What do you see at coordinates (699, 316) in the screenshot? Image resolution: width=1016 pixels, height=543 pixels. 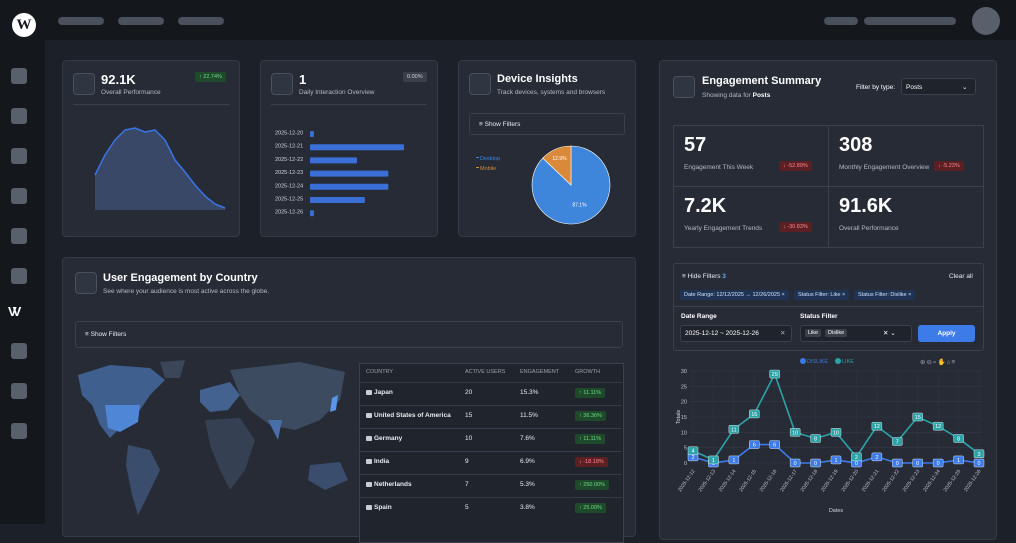 I see `date-label: Date Range` at bounding box center [699, 316].